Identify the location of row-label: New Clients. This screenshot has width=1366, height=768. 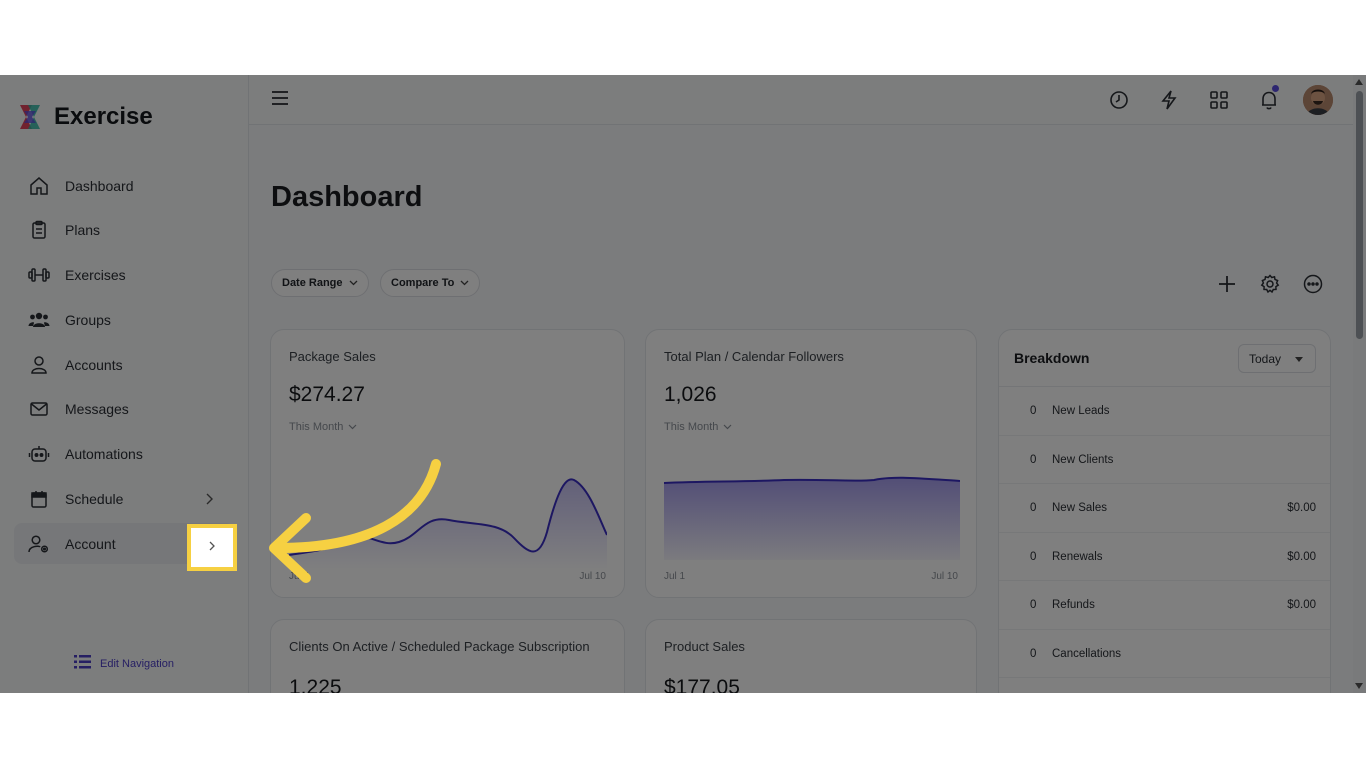
(1083, 459).